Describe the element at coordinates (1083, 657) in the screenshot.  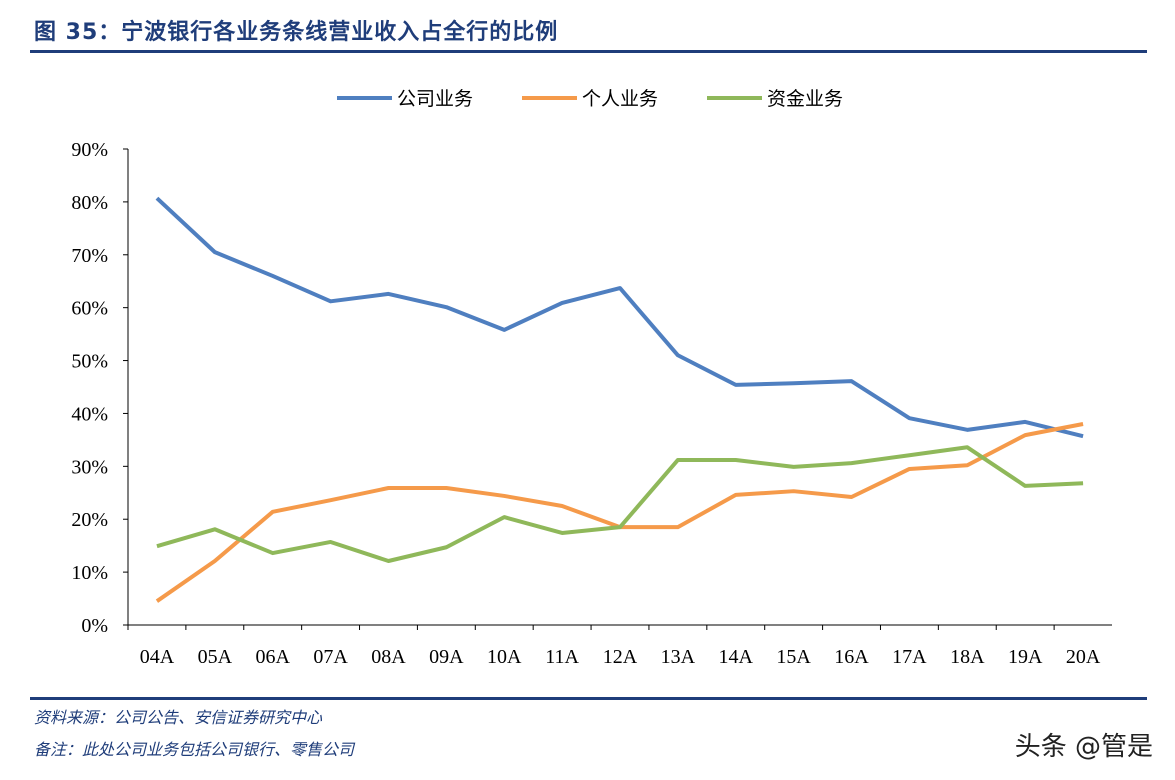
I see `x-tick-label: 20A` at that location.